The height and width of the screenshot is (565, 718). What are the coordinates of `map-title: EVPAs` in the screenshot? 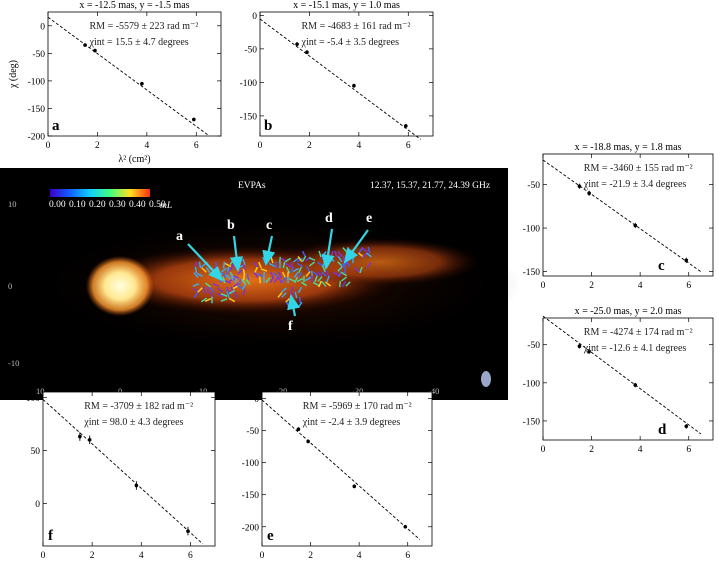 It's located at (252, 186).